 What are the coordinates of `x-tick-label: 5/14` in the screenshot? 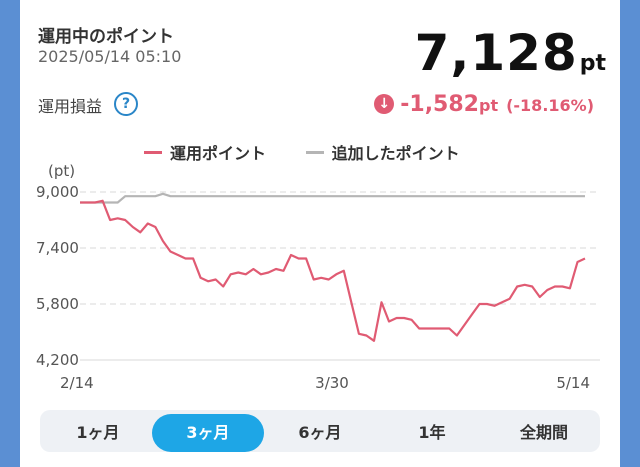 It's located at (573, 383).